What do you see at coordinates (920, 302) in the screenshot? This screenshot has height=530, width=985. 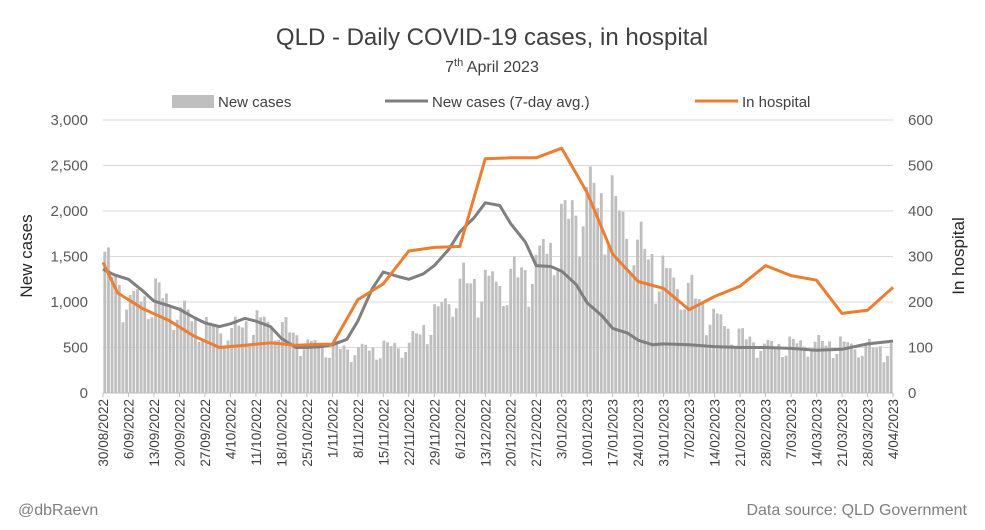 I see `y-right-tick-label: 200` at bounding box center [920, 302].